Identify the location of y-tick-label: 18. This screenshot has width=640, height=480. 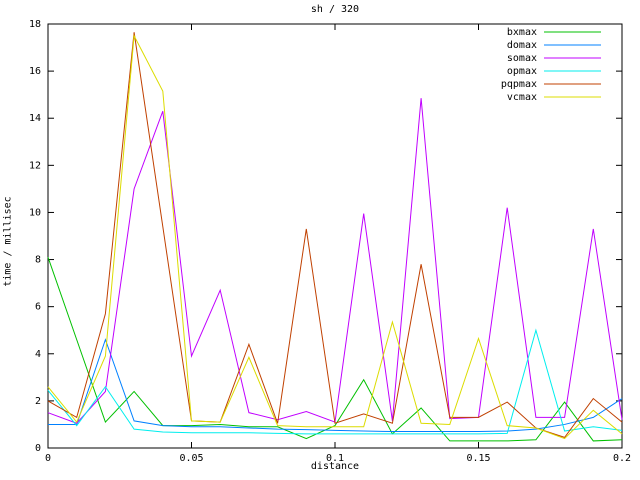
(35, 24).